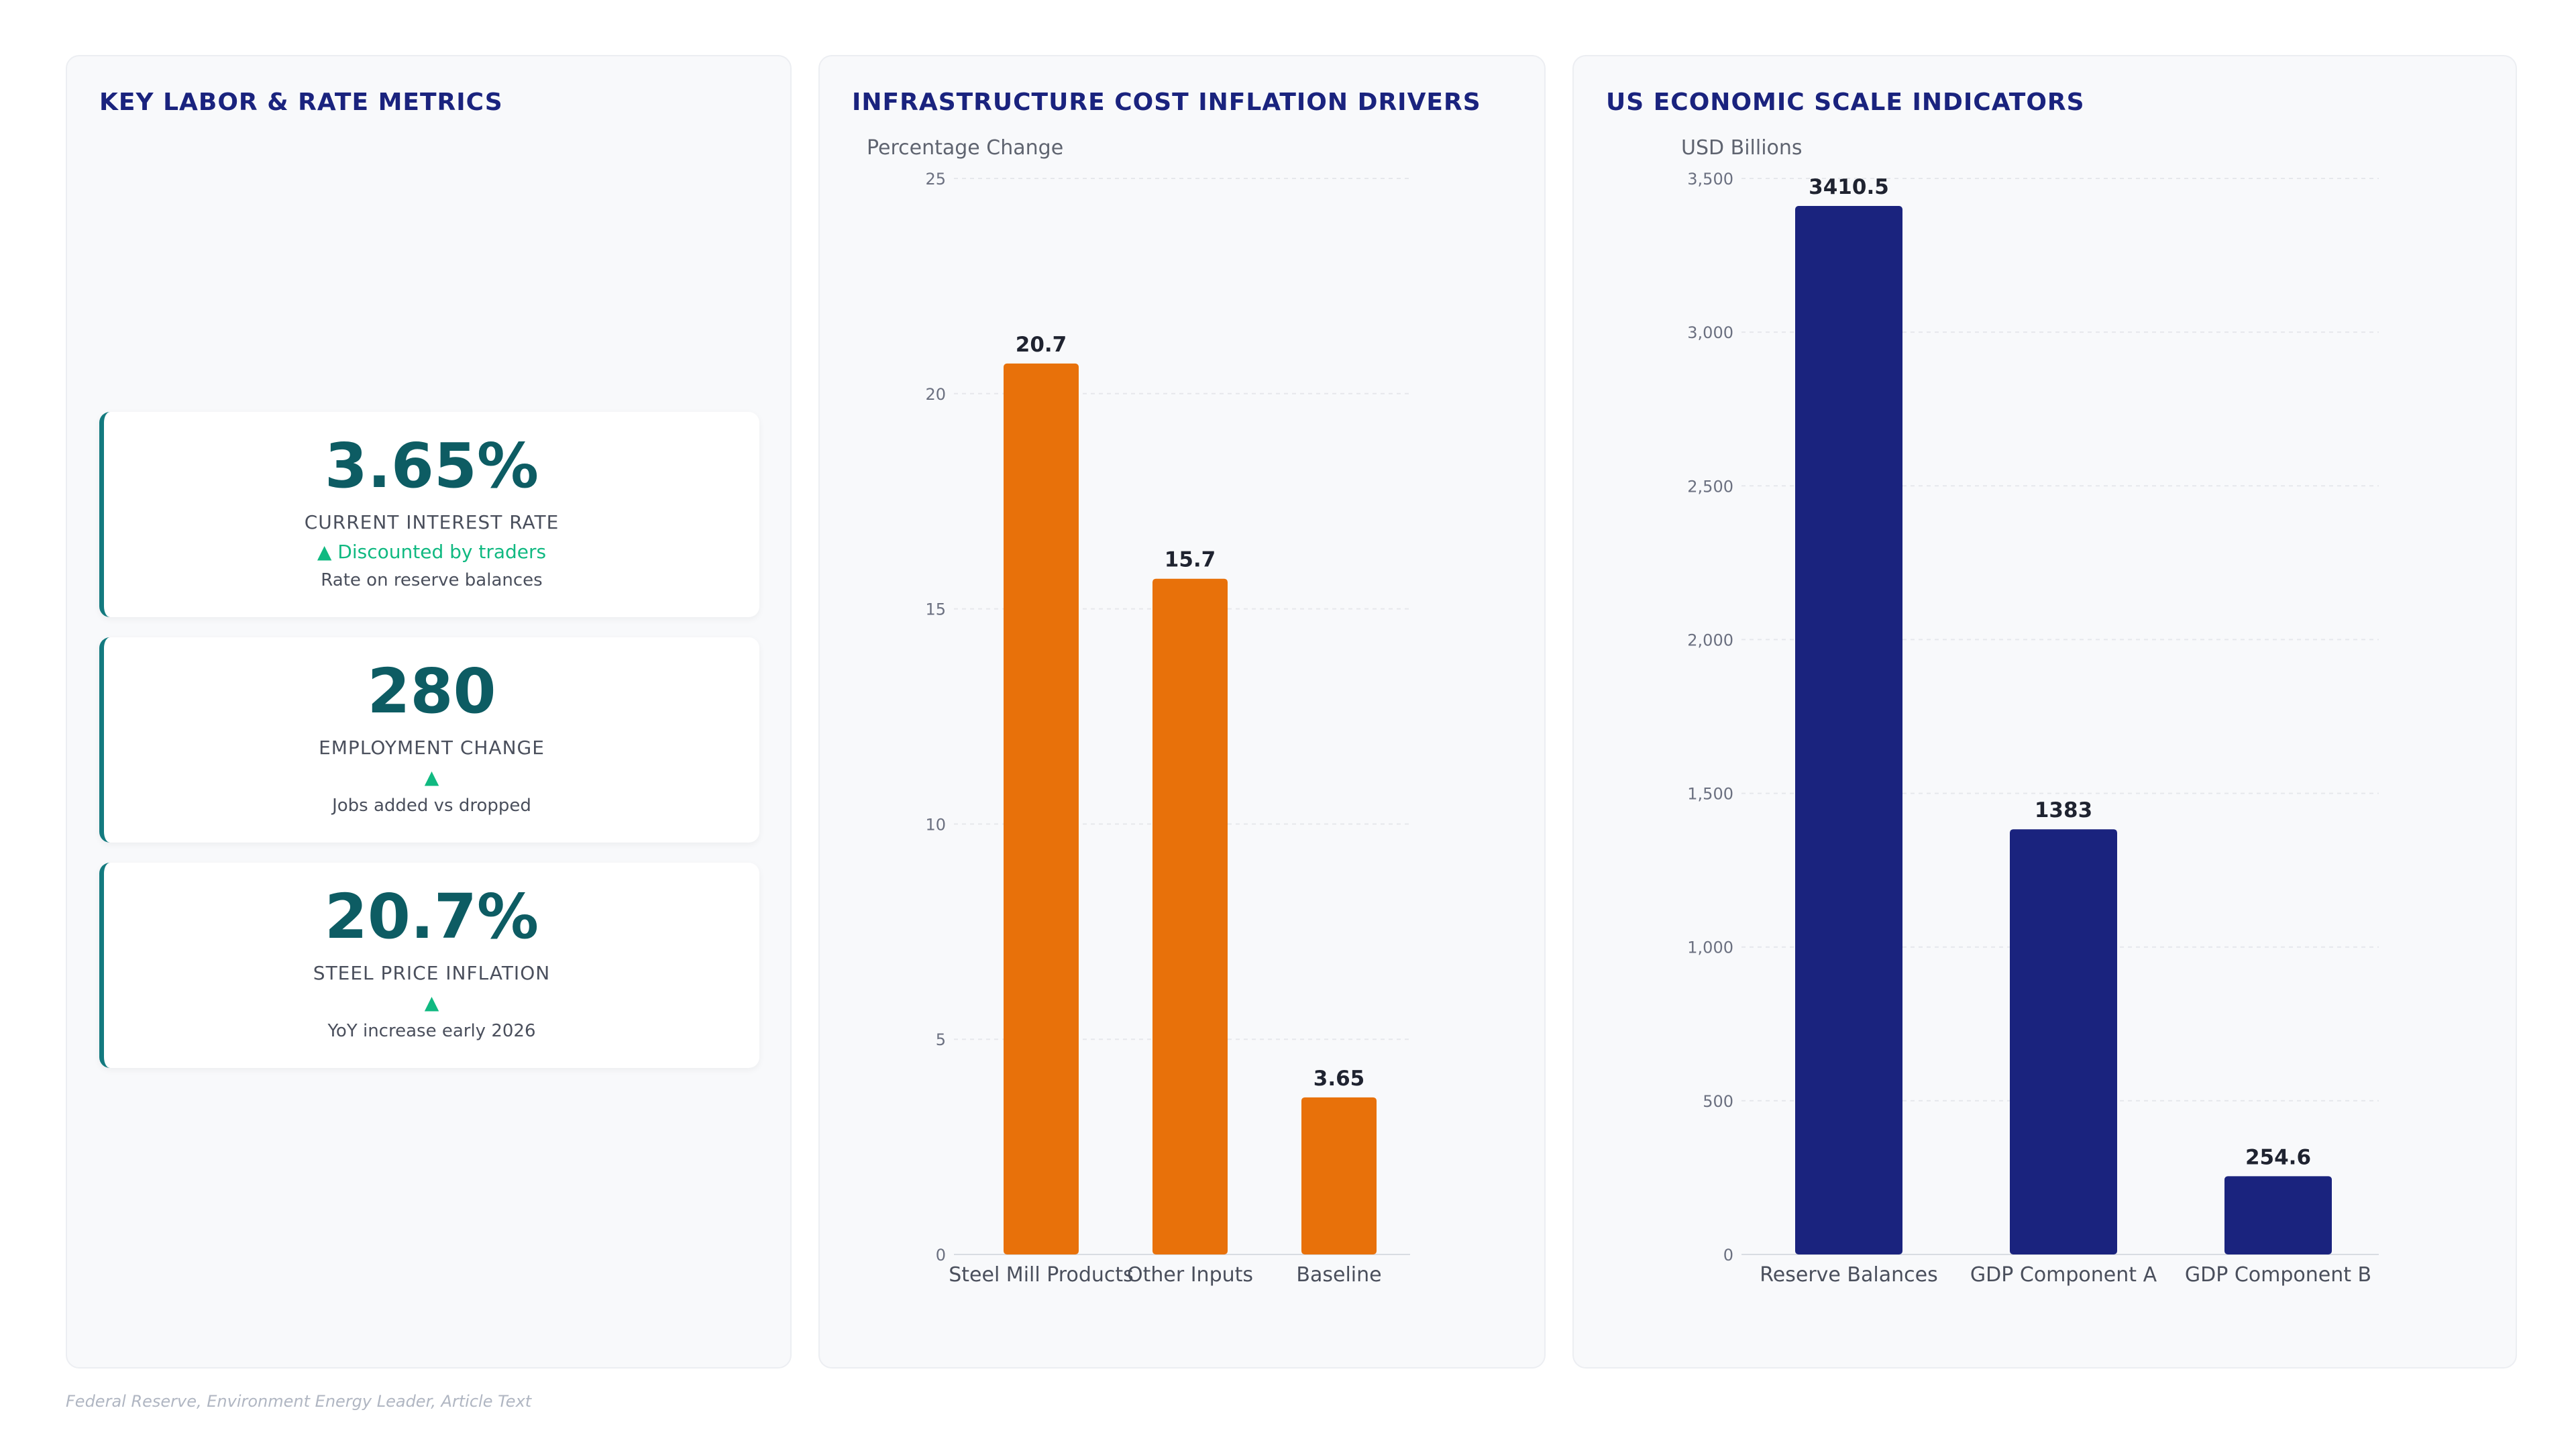  What do you see at coordinates (935, 179) in the screenshot?
I see `y-tick-label: 25` at bounding box center [935, 179].